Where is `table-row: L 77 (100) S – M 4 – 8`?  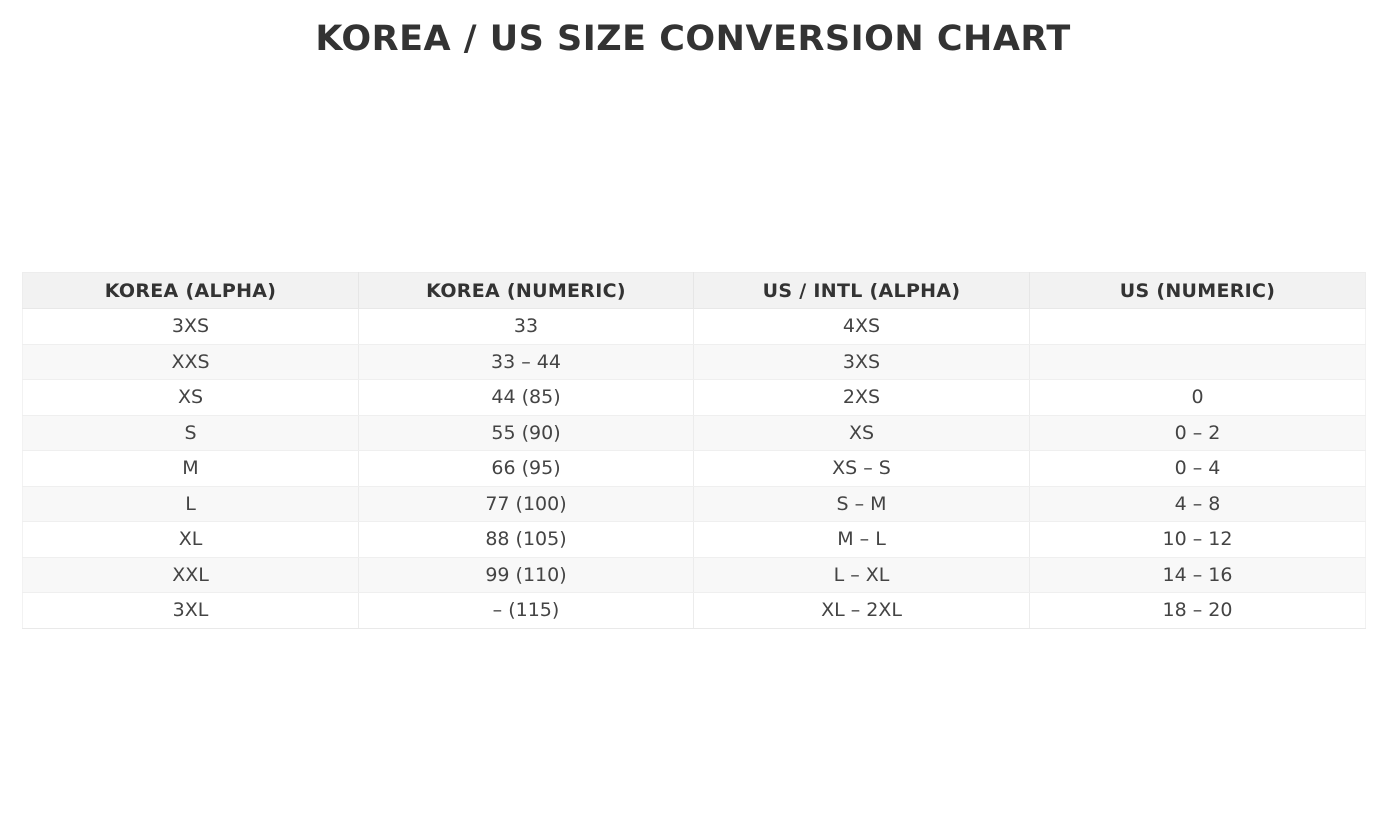
table-row: L 77 (100) S – M 4 – 8 is located at coordinates (694, 504).